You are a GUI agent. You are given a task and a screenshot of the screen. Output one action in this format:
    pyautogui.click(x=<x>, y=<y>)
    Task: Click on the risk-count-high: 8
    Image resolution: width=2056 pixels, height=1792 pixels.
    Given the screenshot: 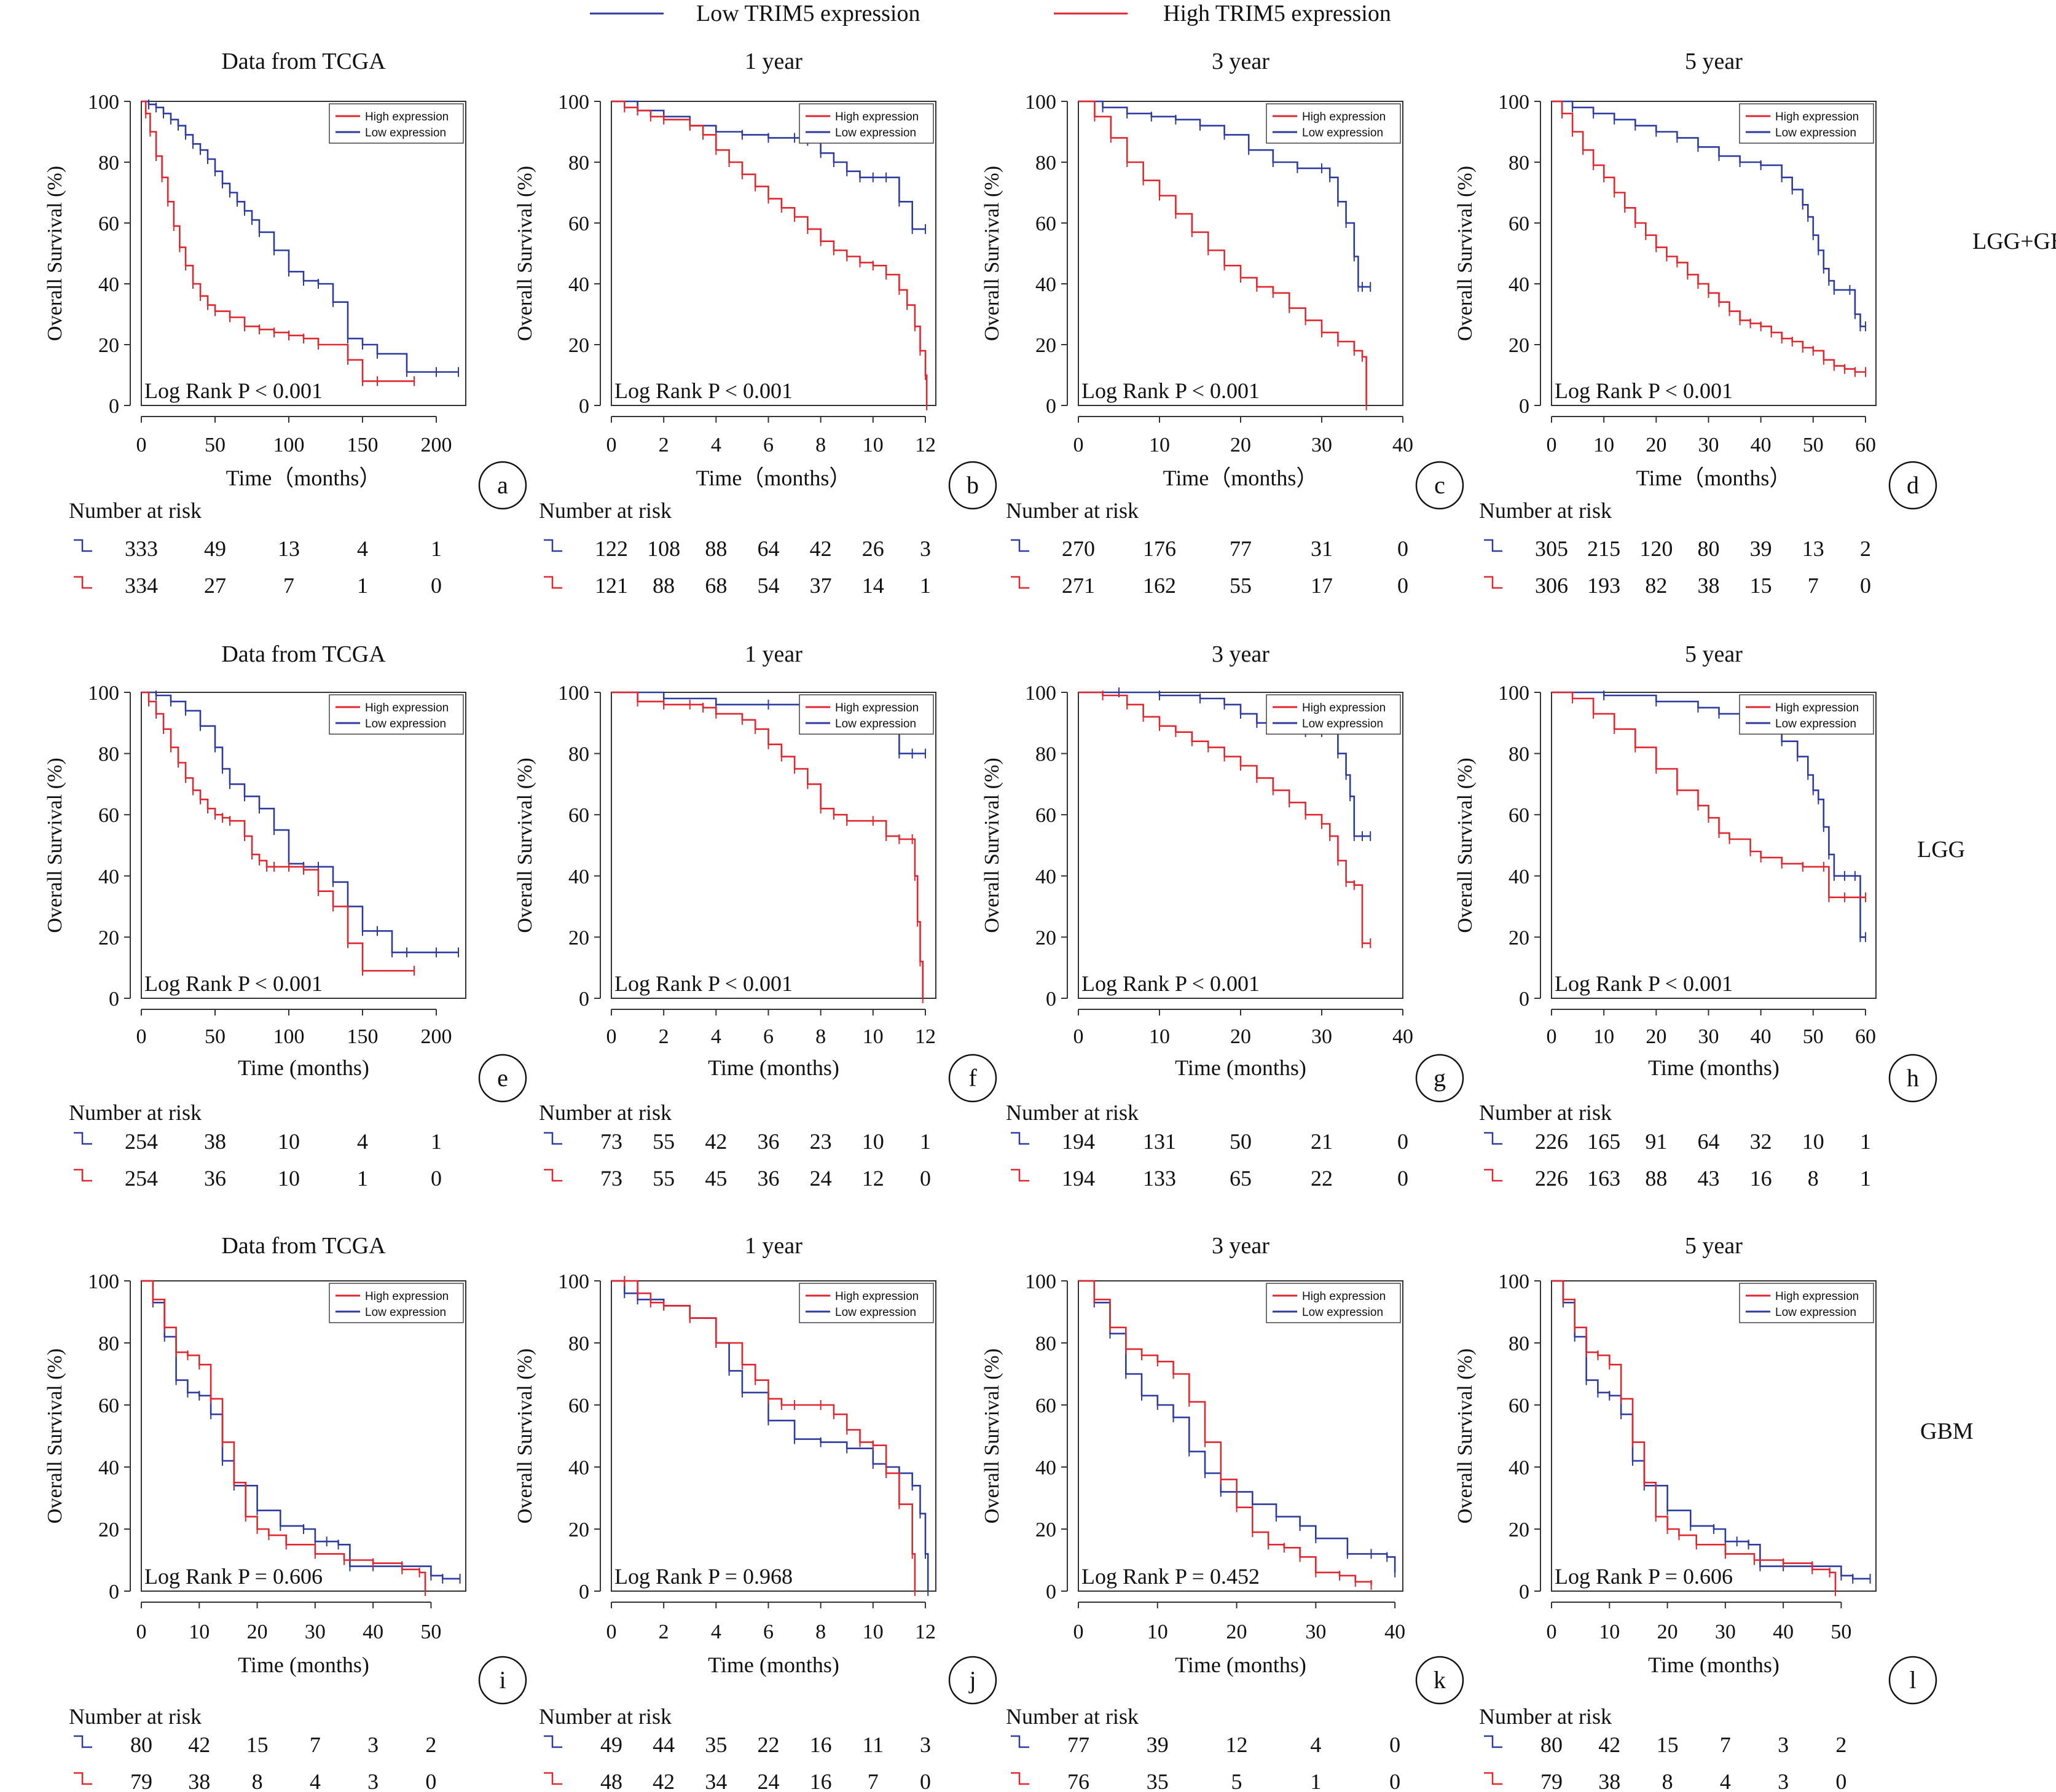 What is the action you would take?
    pyautogui.click(x=1667, y=1780)
    